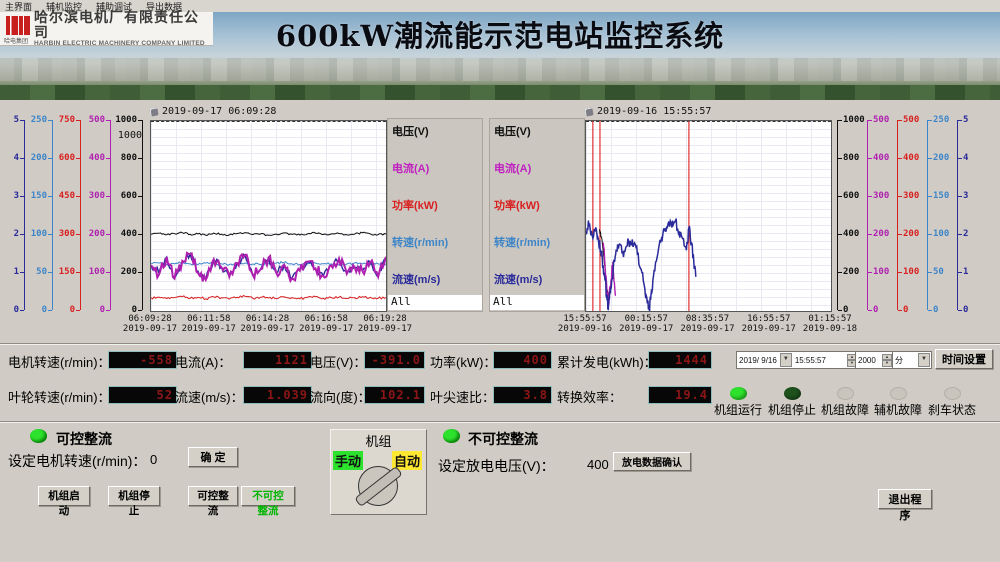 Image resolution: width=1000 pixels, height=562 pixels. What do you see at coordinates (966, 234) in the screenshot?
I see `axis-tick-label: 2` at bounding box center [966, 234].